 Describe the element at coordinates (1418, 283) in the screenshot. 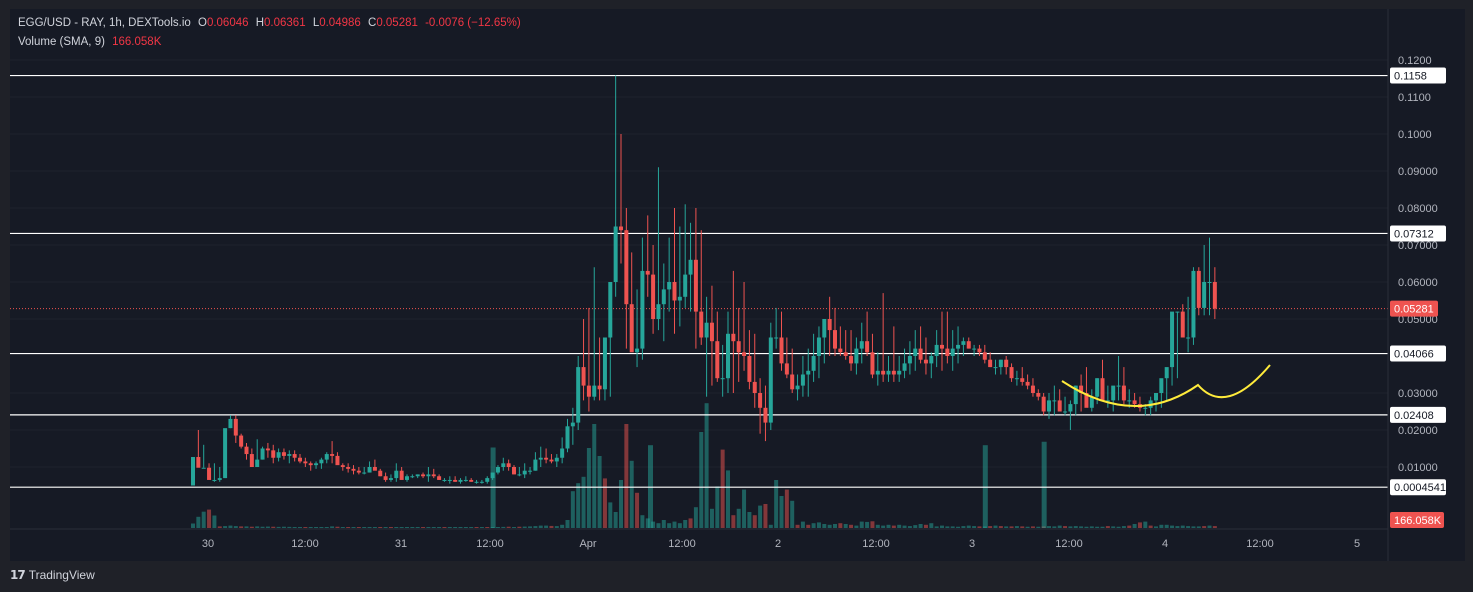

I see `price-tick-label: 0.06000` at that location.